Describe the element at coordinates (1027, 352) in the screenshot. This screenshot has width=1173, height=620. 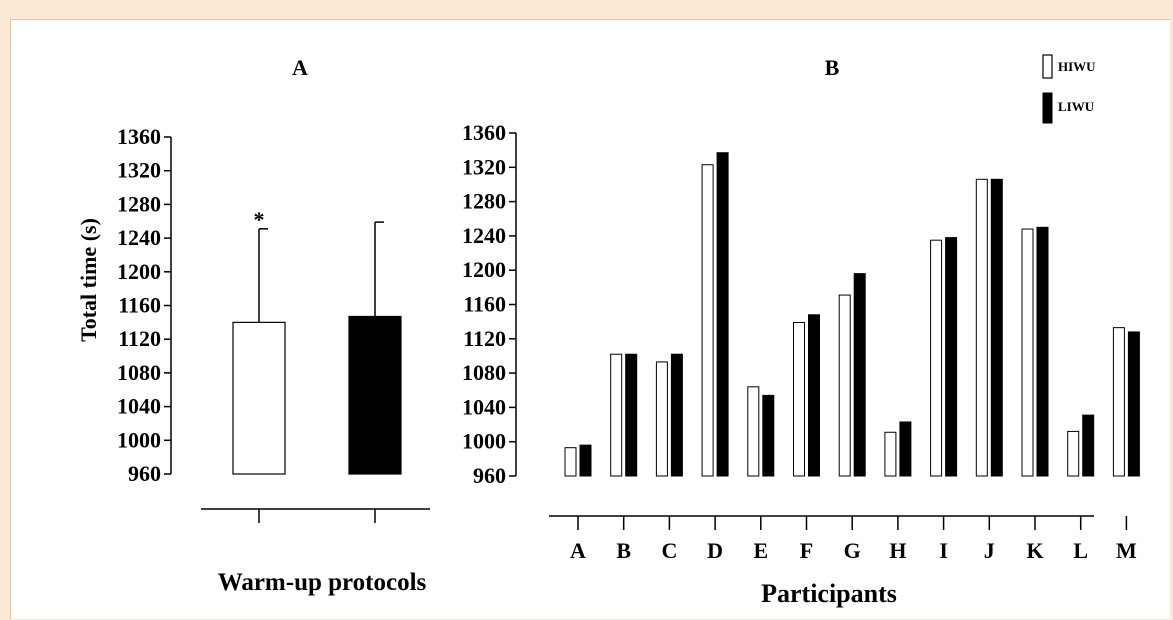
I see `panel-b-bar-hiwu-k` at that location.